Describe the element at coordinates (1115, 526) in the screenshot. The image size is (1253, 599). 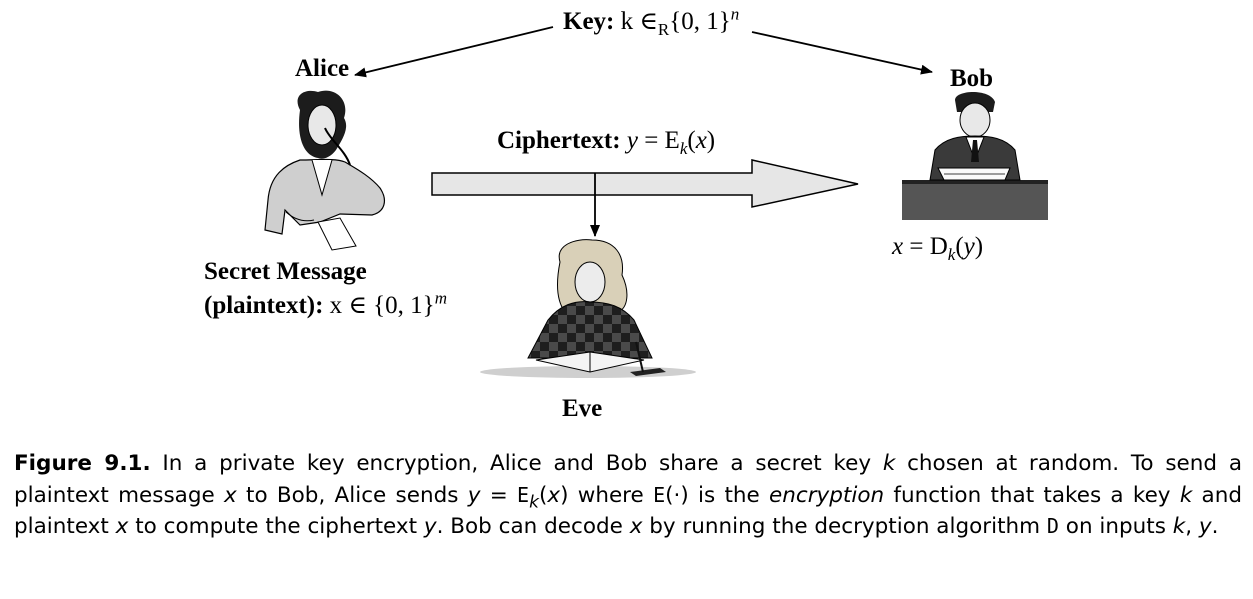
I see `caption-text: on inputs` at that location.